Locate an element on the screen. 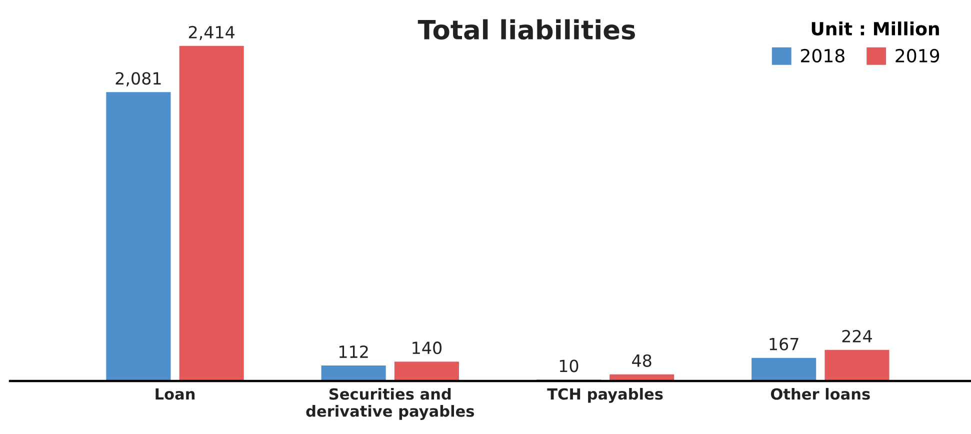 This screenshot has height=434, width=971. data-label: 2,414 is located at coordinates (211, 33).